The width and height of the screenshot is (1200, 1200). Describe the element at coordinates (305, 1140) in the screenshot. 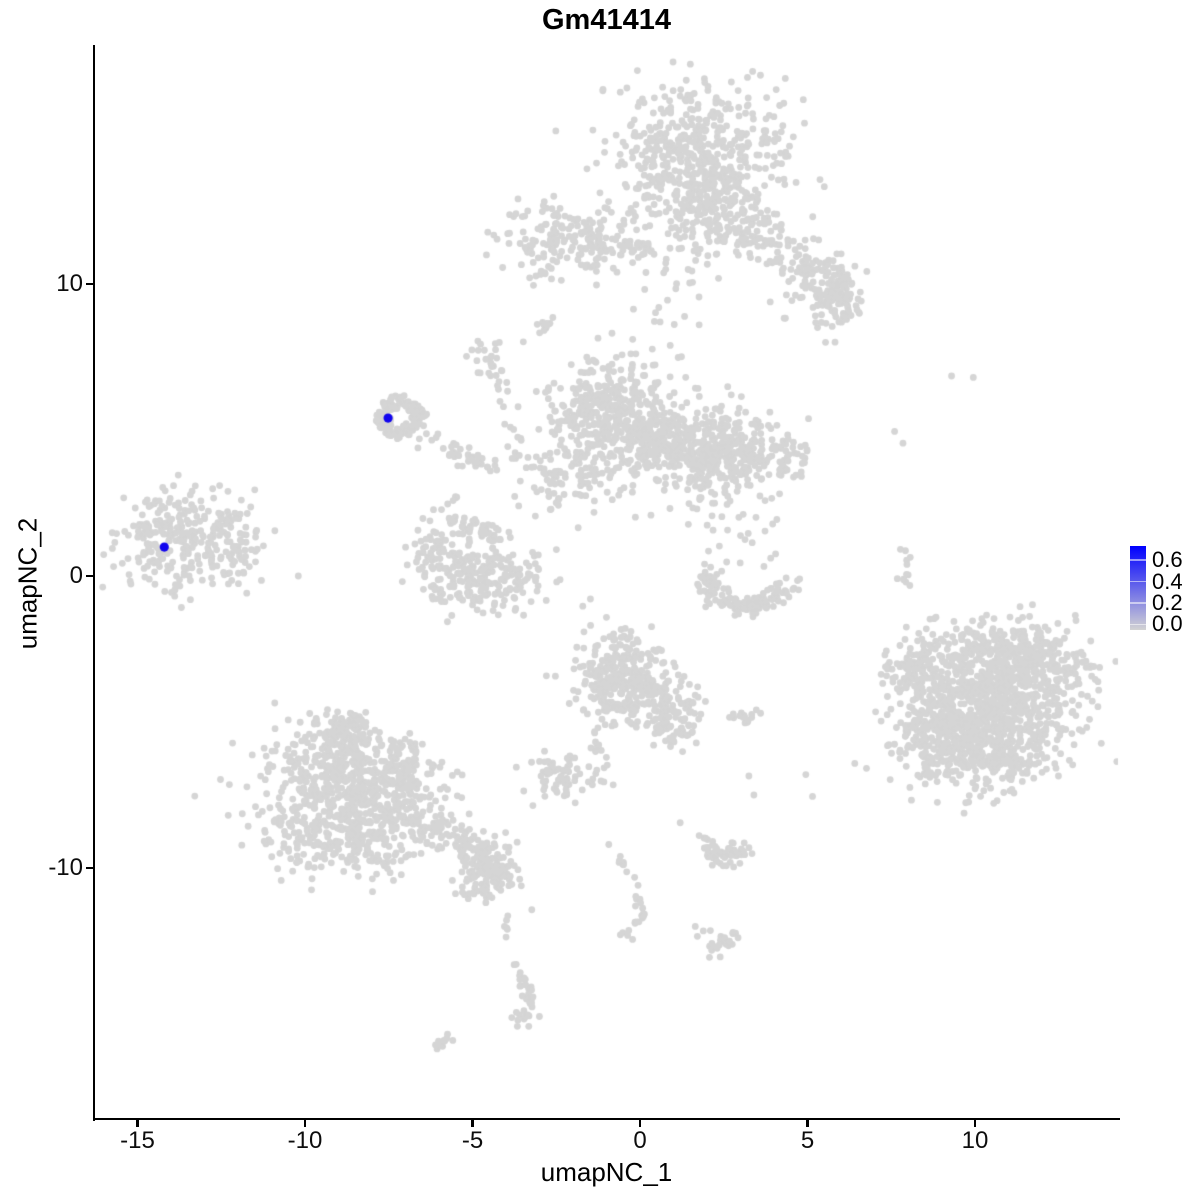

I see `x-tick-label: -10` at that location.